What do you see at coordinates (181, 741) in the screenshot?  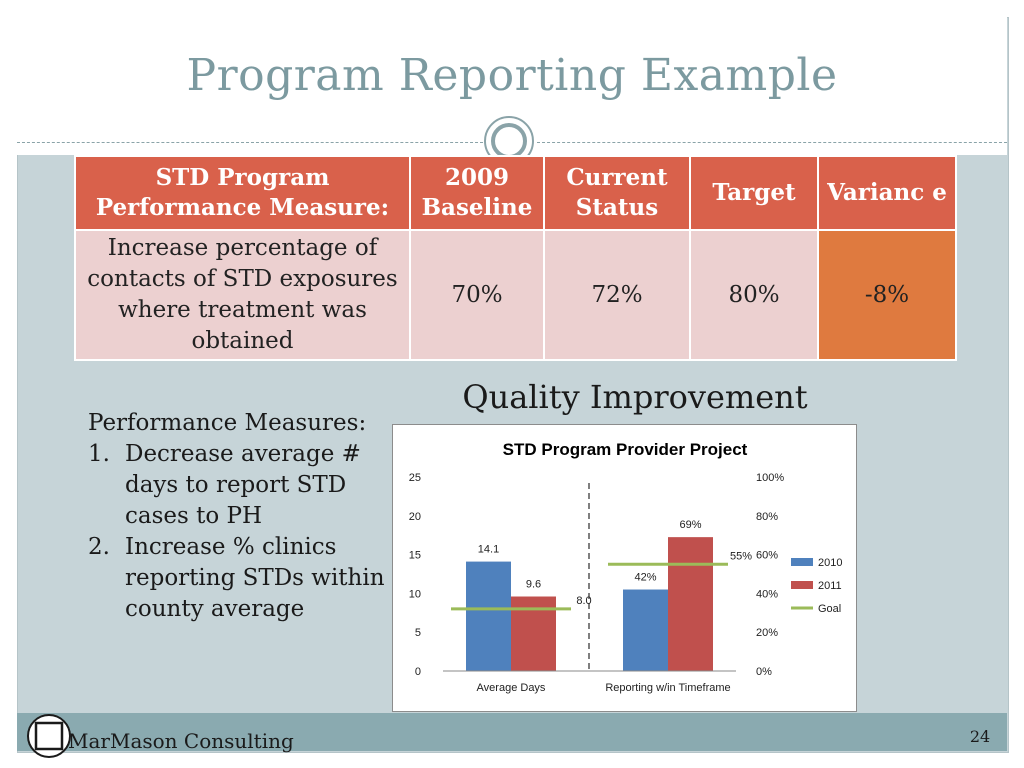 I see `footer-company-name: MarMason Consulting` at bounding box center [181, 741].